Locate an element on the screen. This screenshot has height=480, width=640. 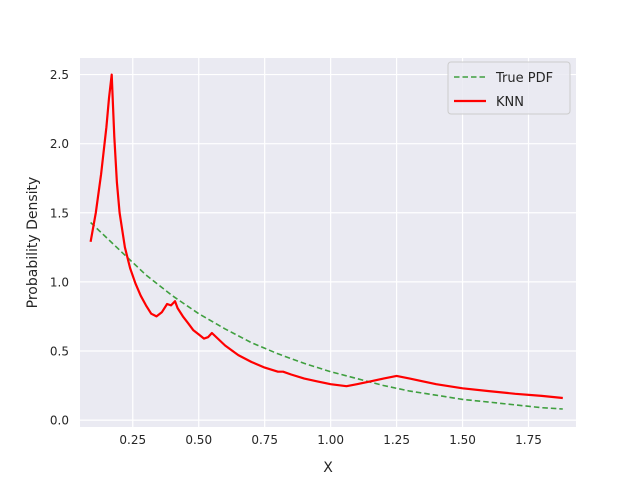
y-tick-label: 1.5 is located at coordinates (59, 213).